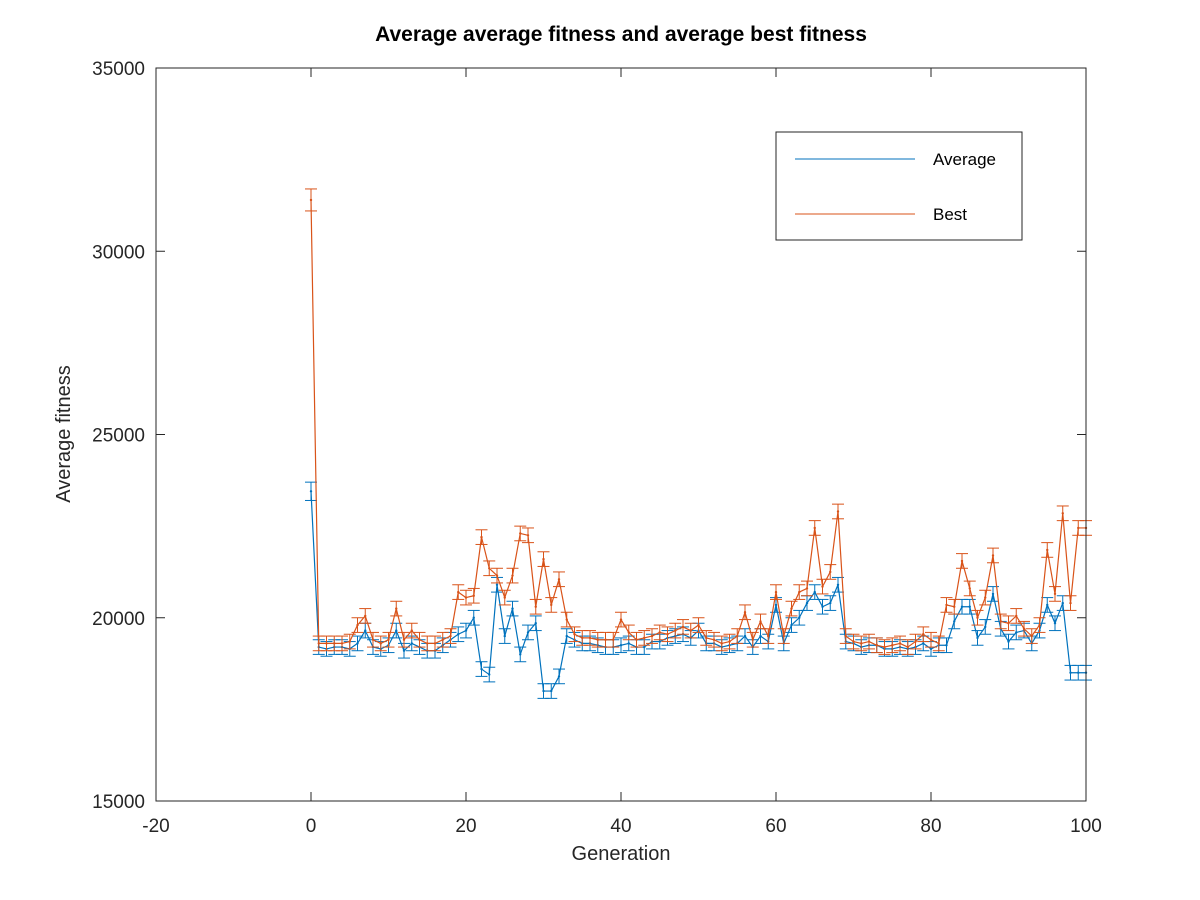 Image resolution: width=1200 pixels, height=900 pixels. Describe the element at coordinates (465, 826) in the screenshot. I see `x-tick-label: 20` at that location.